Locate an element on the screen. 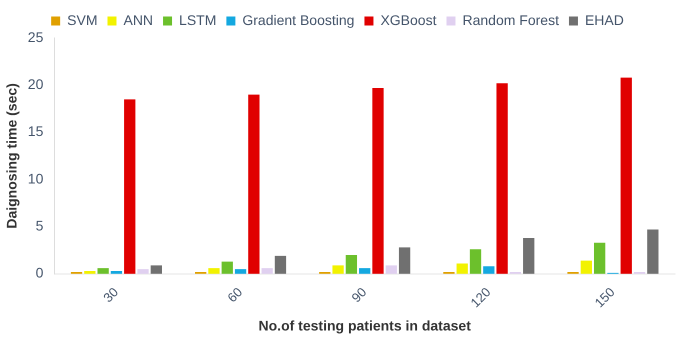 This screenshot has width=685, height=339. y-tick-label: 25 is located at coordinates (36, 36).